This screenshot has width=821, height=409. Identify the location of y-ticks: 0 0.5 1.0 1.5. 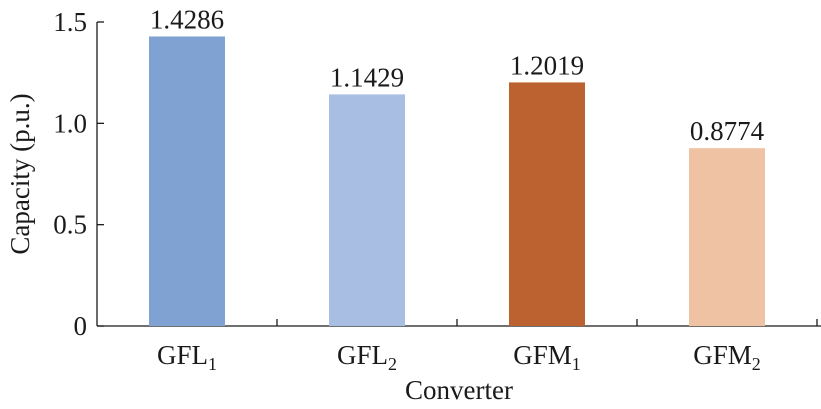
(78, 174).